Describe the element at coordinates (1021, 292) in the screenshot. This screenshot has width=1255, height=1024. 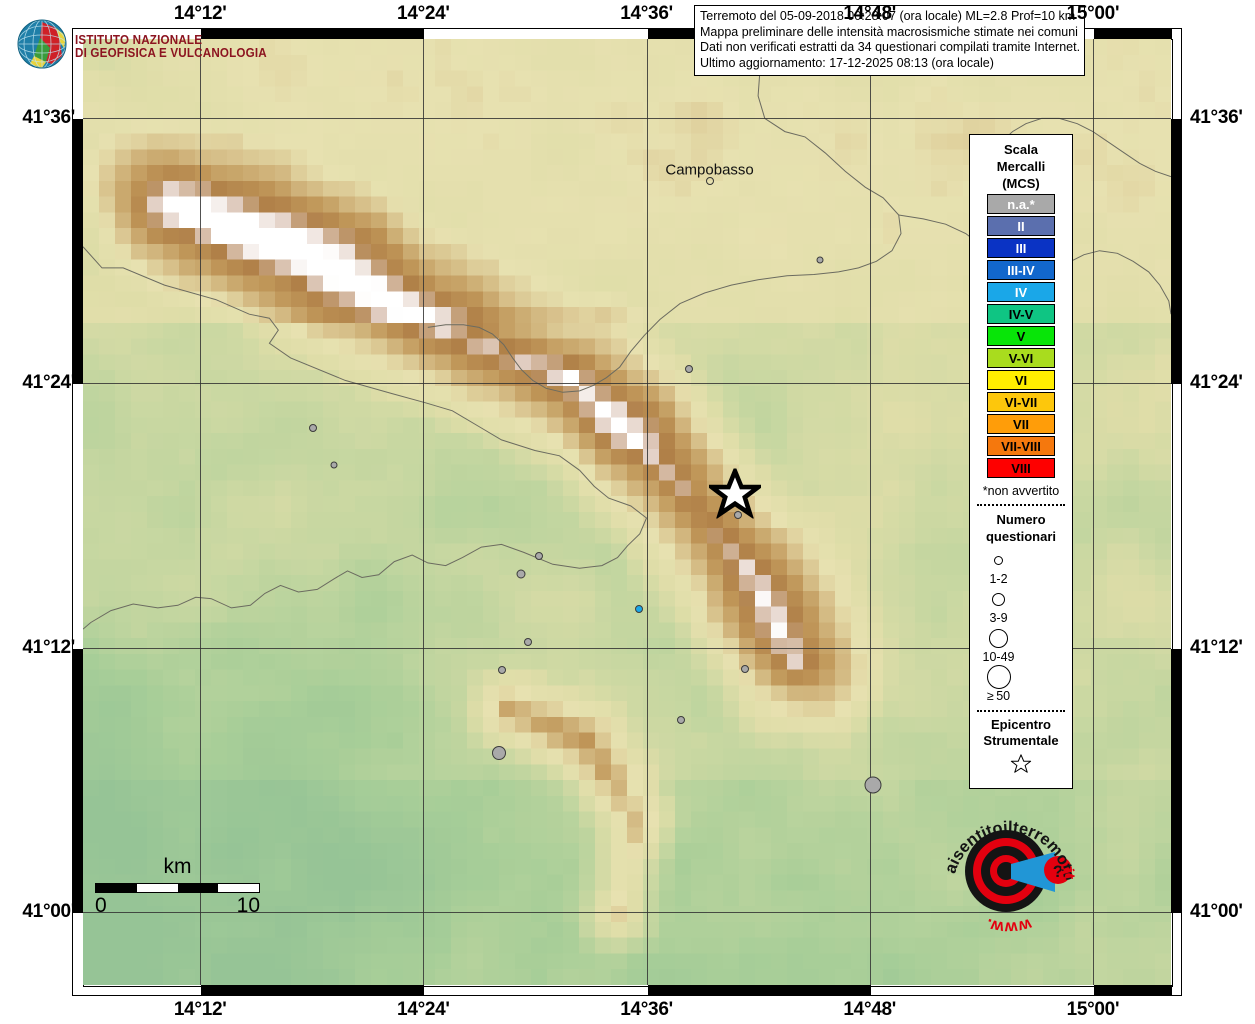
I see `mcs-class-swatch: IV` at that location.